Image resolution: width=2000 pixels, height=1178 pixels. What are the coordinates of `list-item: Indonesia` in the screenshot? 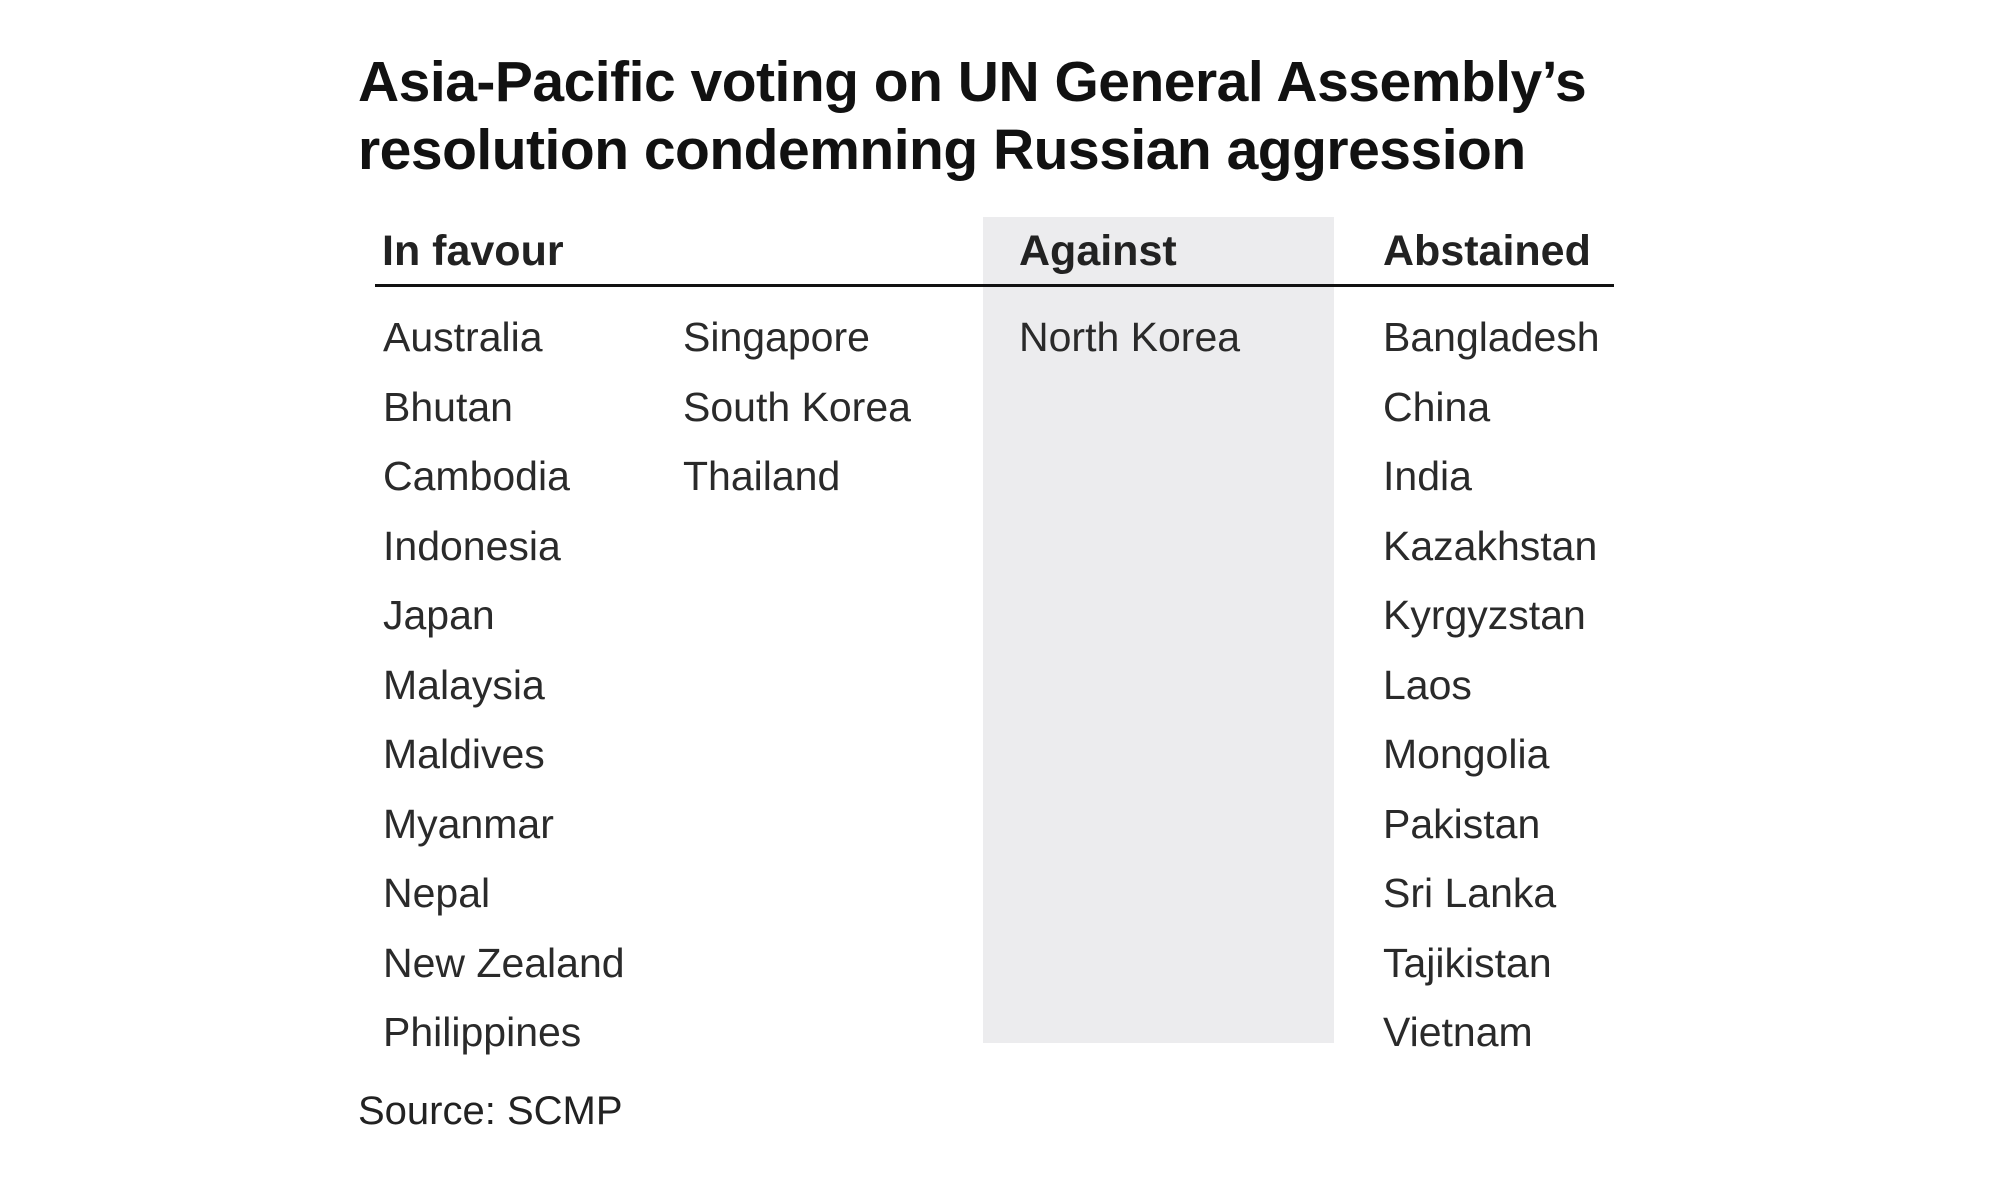 It's located at (472, 545).